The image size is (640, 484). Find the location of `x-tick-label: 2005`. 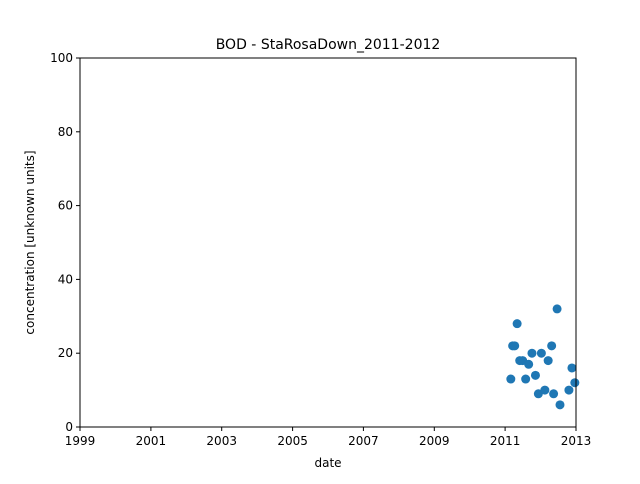

x-tick-label: 2005 is located at coordinates (292, 441).